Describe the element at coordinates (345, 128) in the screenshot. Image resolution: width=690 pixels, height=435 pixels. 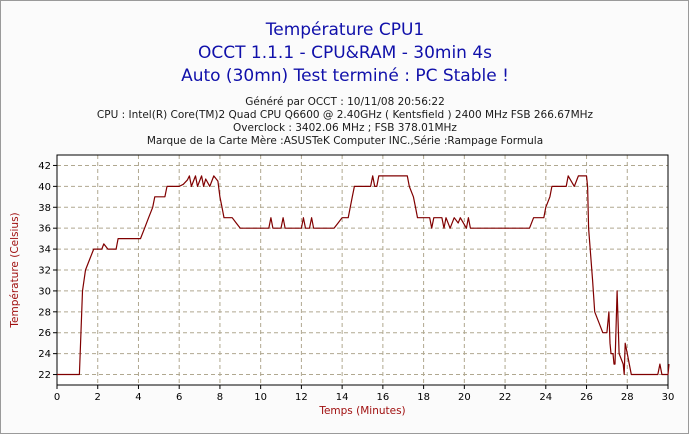
I see `overclock-info: Overclock : 3402.06 MHz ; FSB 378.01MHz` at that location.